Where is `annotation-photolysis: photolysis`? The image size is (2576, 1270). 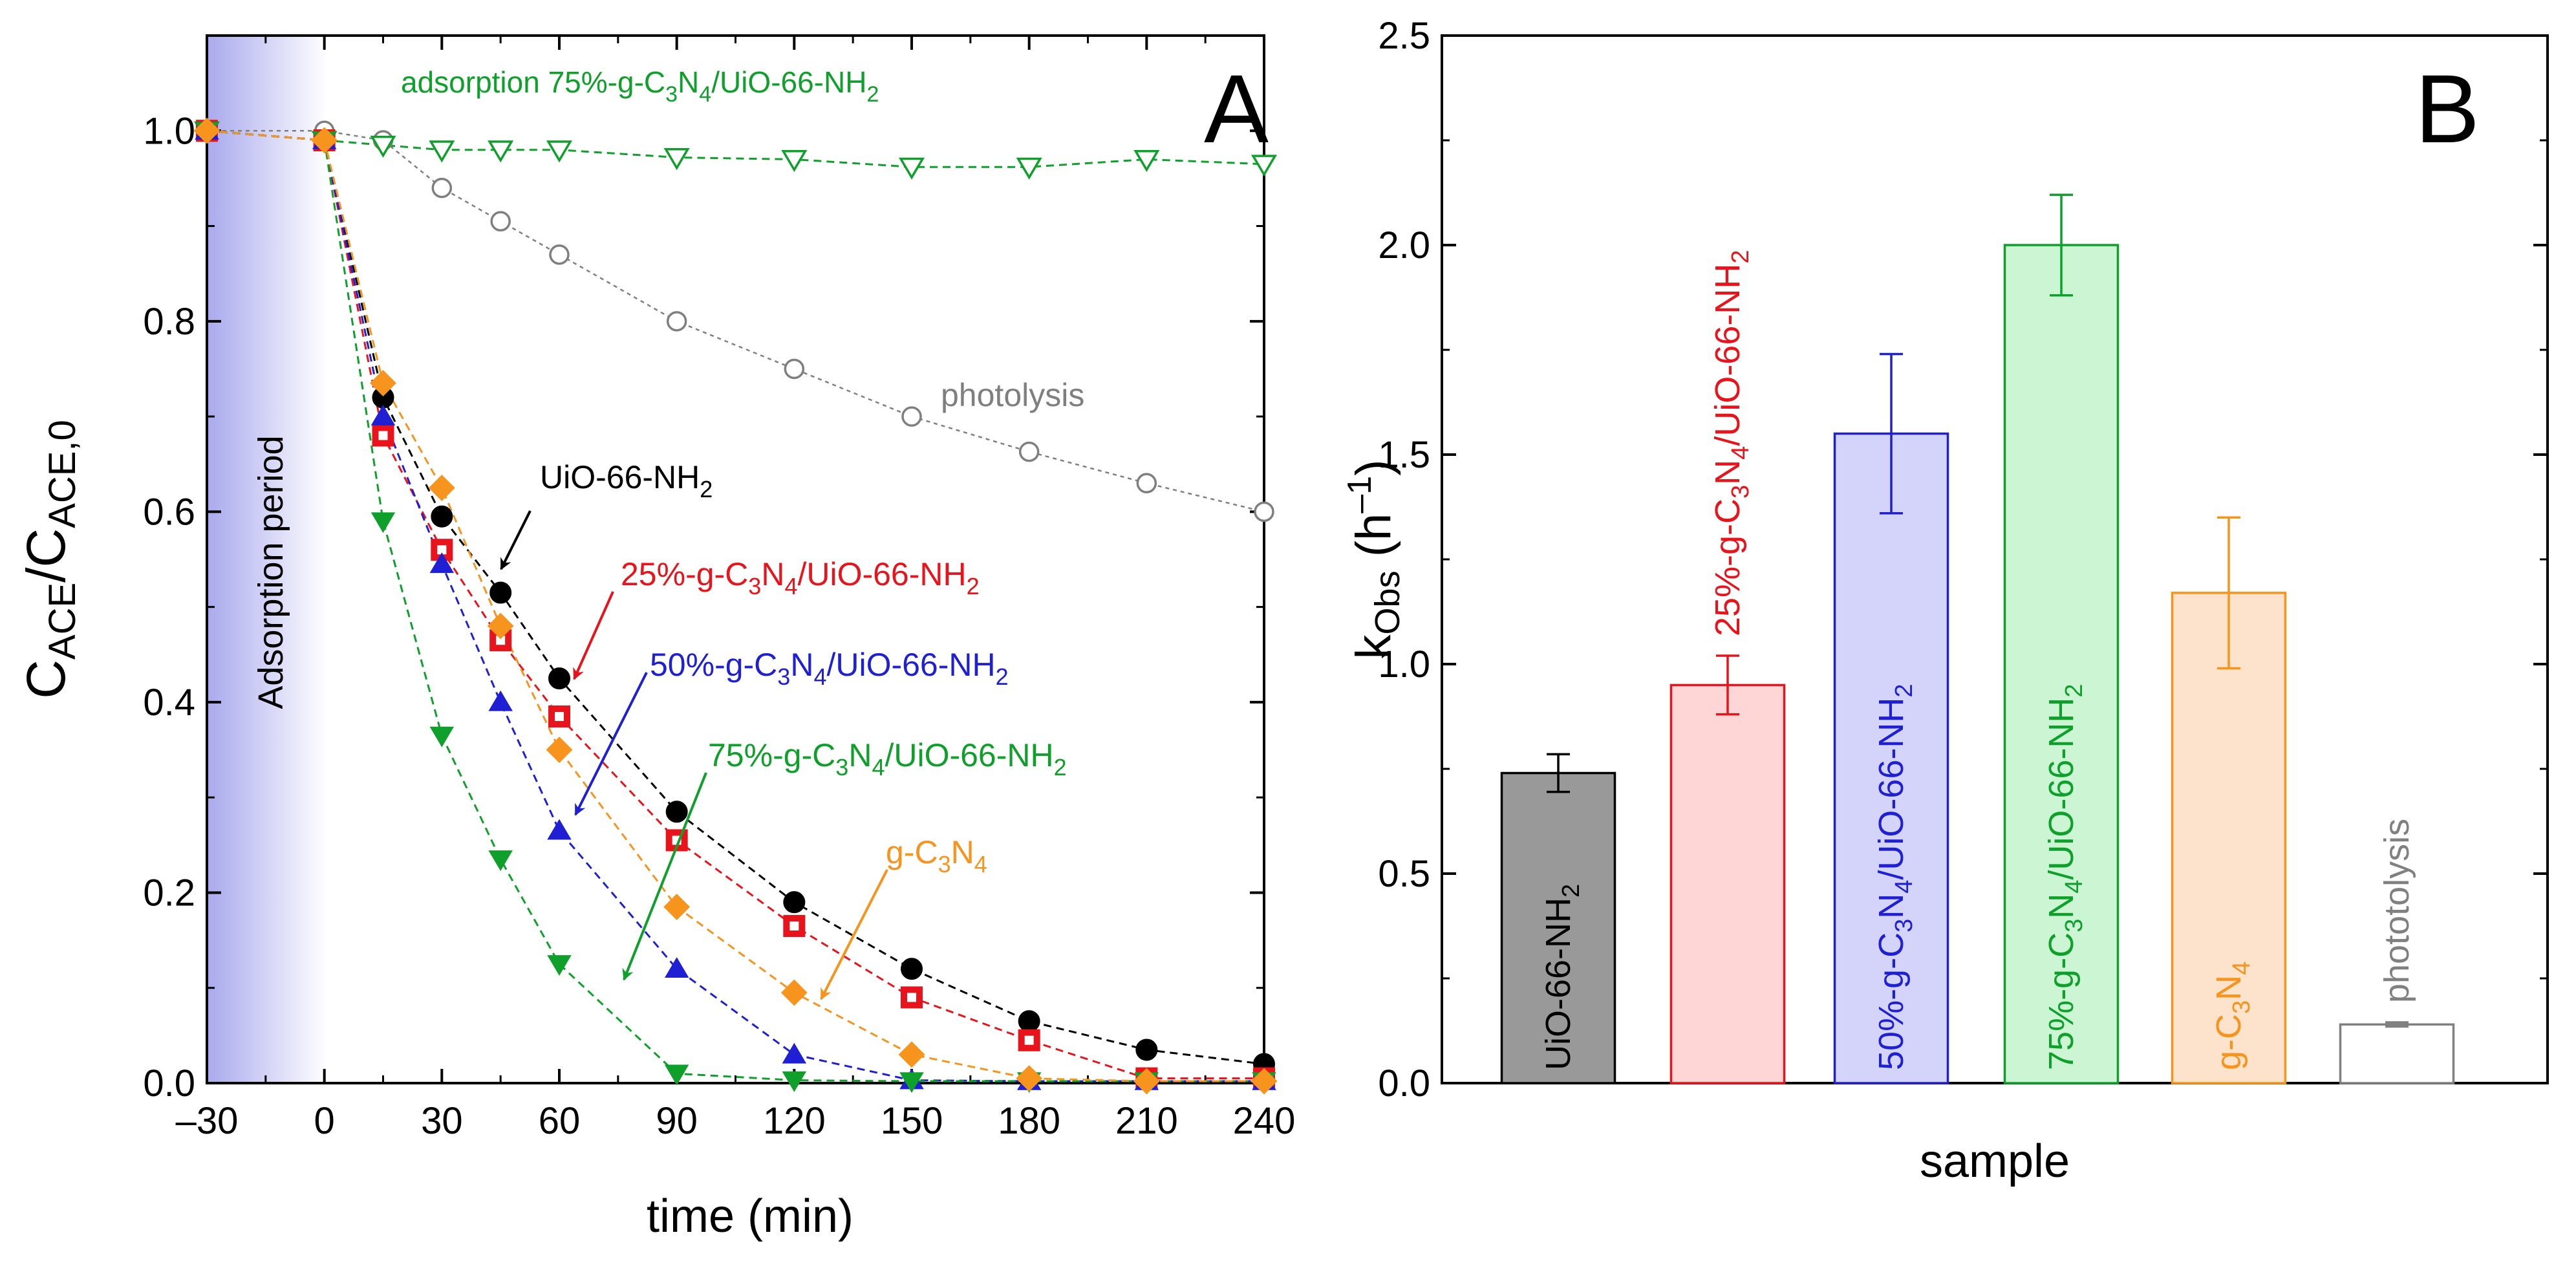 annotation-photolysis: photolysis is located at coordinates (1013, 395).